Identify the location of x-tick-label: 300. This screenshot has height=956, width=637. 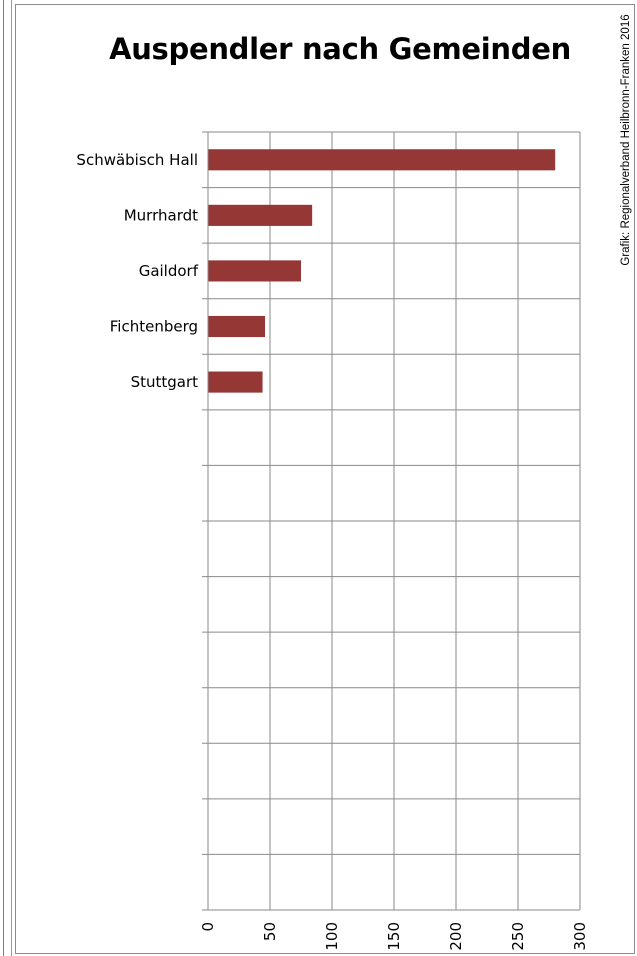
(580, 936).